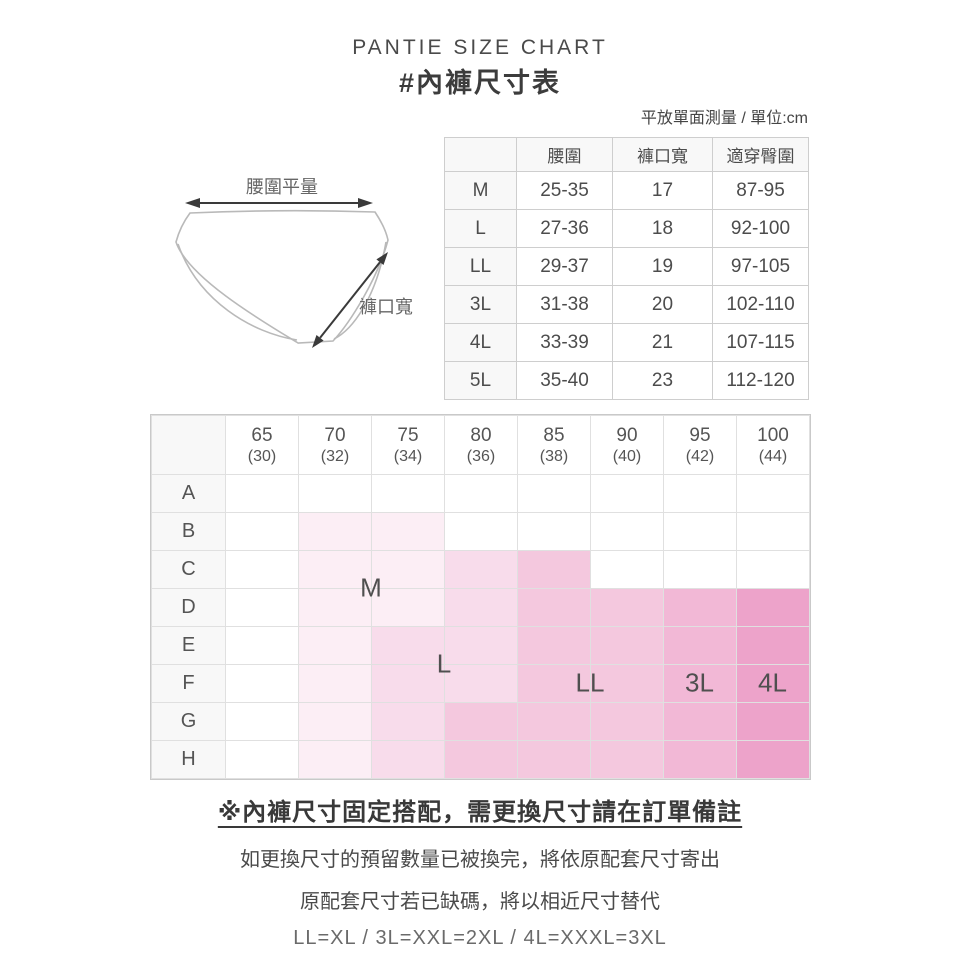 The width and height of the screenshot is (960, 960). Describe the element at coordinates (662, 266) in the screenshot. I see `size-table-cell: 19` at that location.